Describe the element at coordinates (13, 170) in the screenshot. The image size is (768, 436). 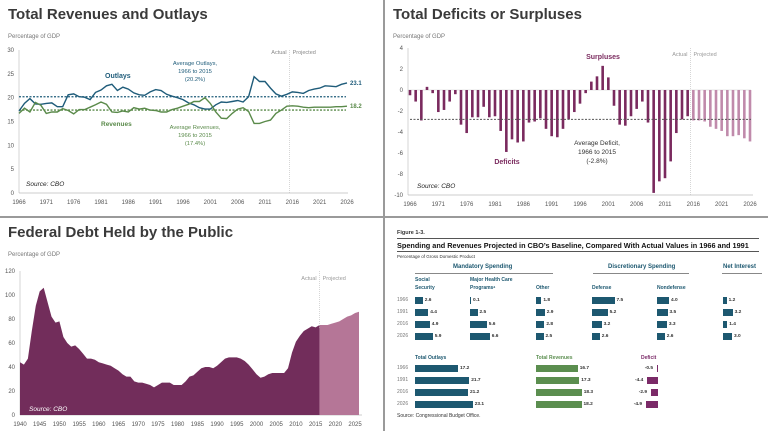
I see `y-tick-label: 5` at that location.